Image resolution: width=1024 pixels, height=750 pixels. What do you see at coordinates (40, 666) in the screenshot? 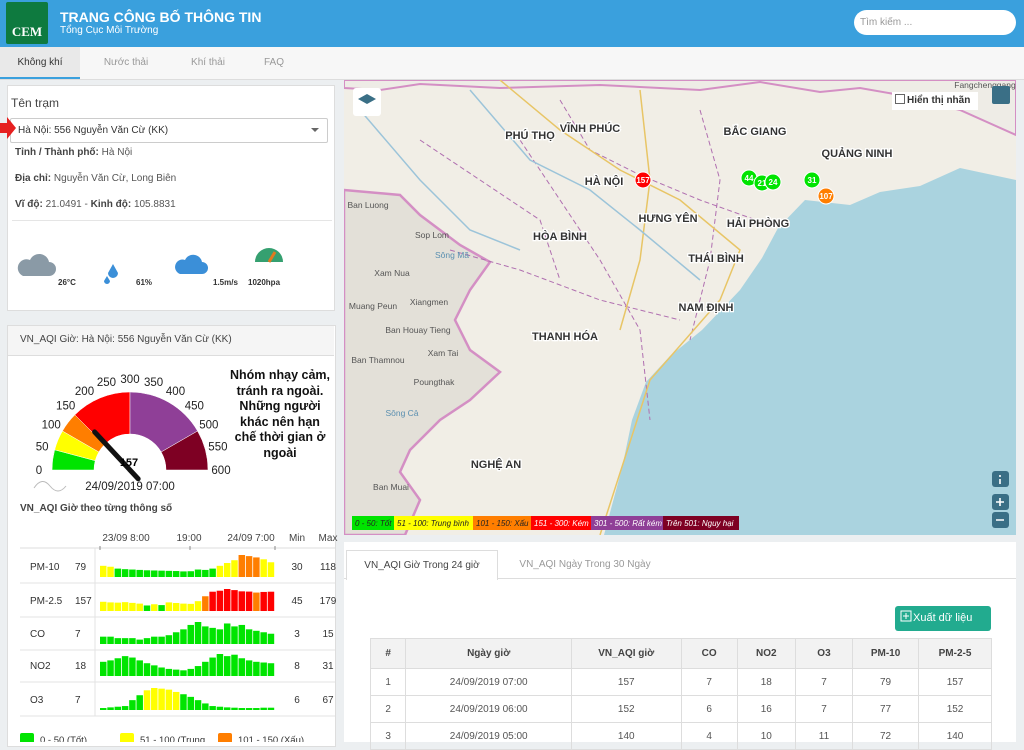
I see `param-name: NO2` at bounding box center [40, 666].